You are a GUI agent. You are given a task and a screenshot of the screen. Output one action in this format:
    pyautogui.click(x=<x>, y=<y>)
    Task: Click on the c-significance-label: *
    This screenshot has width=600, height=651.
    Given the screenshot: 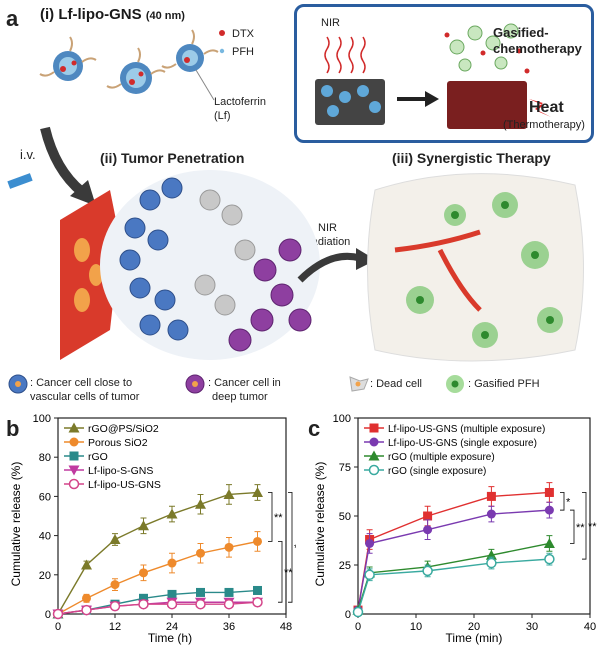 What is the action you would take?
    pyautogui.click(x=568, y=502)
    